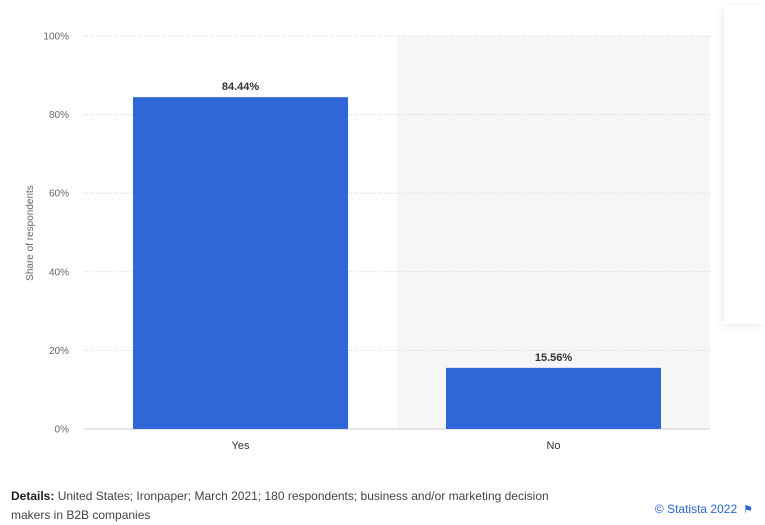  I want to click on flag-icon: ⚑, so click(748, 510).